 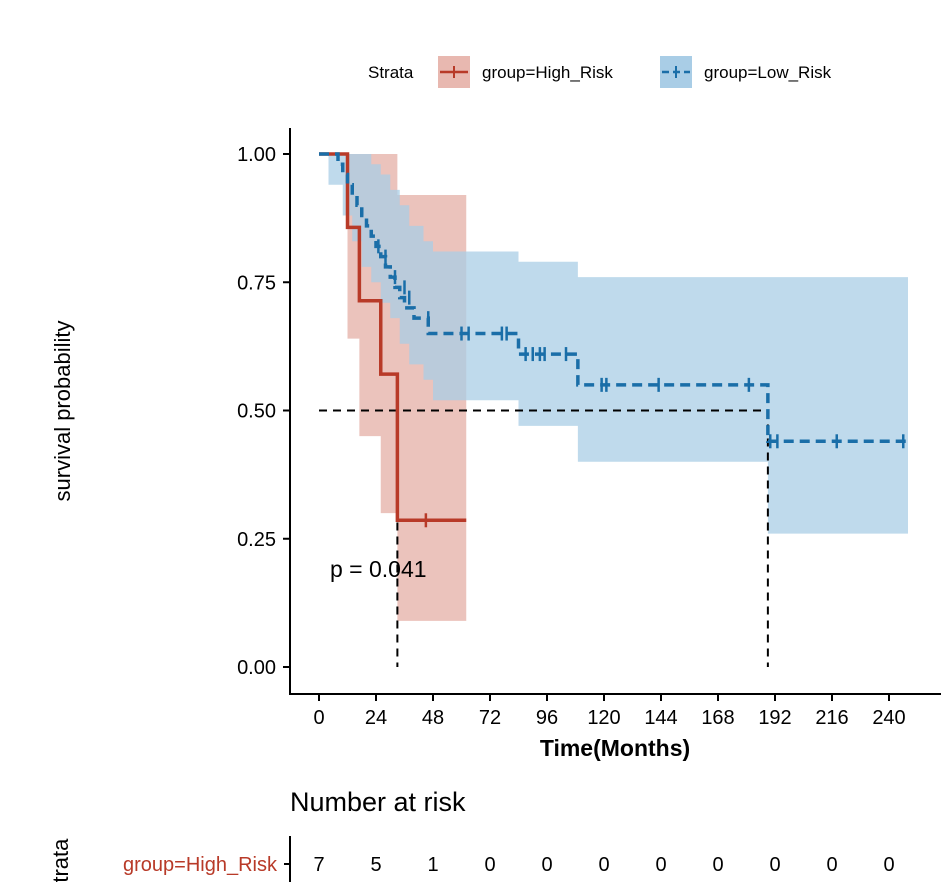 What do you see at coordinates (391, 72) in the screenshot?
I see `legend-title: Strata` at bounding box center [391, 72].